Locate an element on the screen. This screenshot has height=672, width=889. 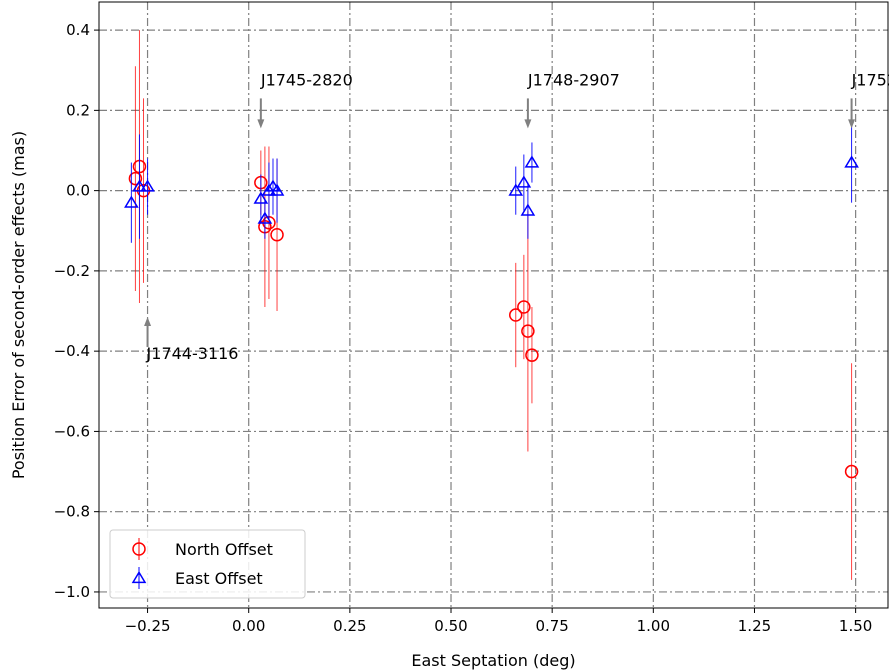
x-axis-title: East Septation (deg) is located at coordinates (493, 660).